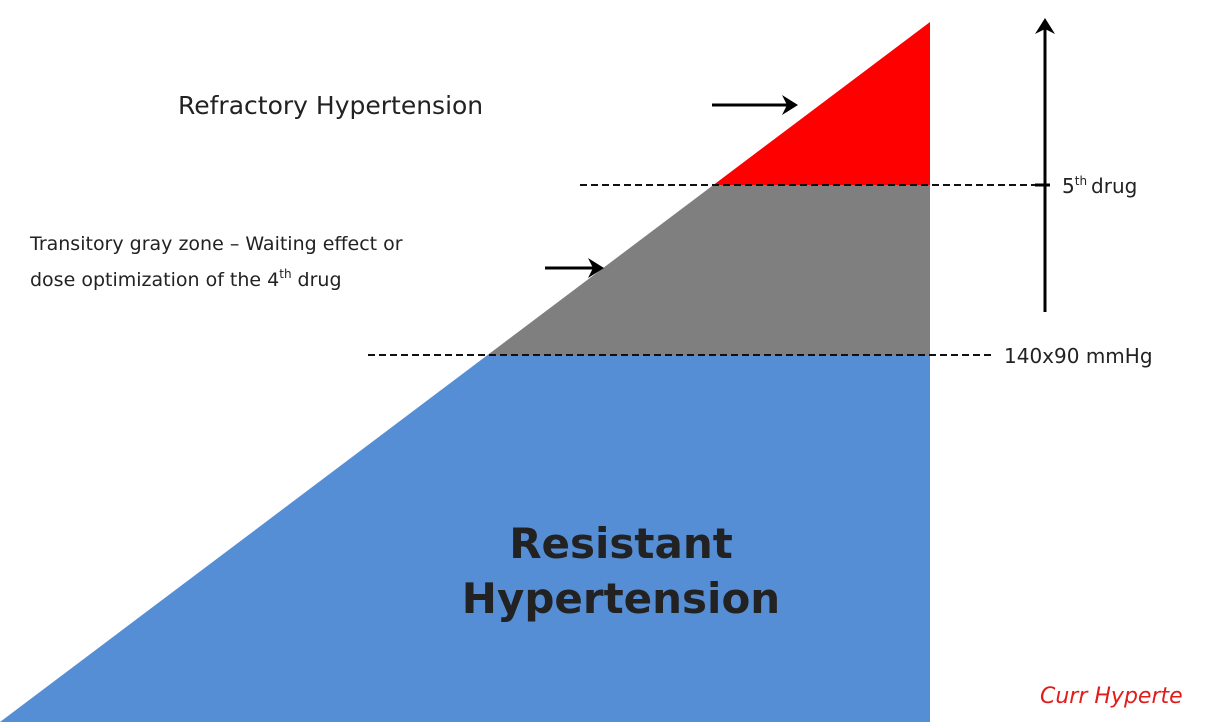  Describe the element at coordinates (1111, 696) in the screenshot. I see `citation: Curr Hyperte` at that location.